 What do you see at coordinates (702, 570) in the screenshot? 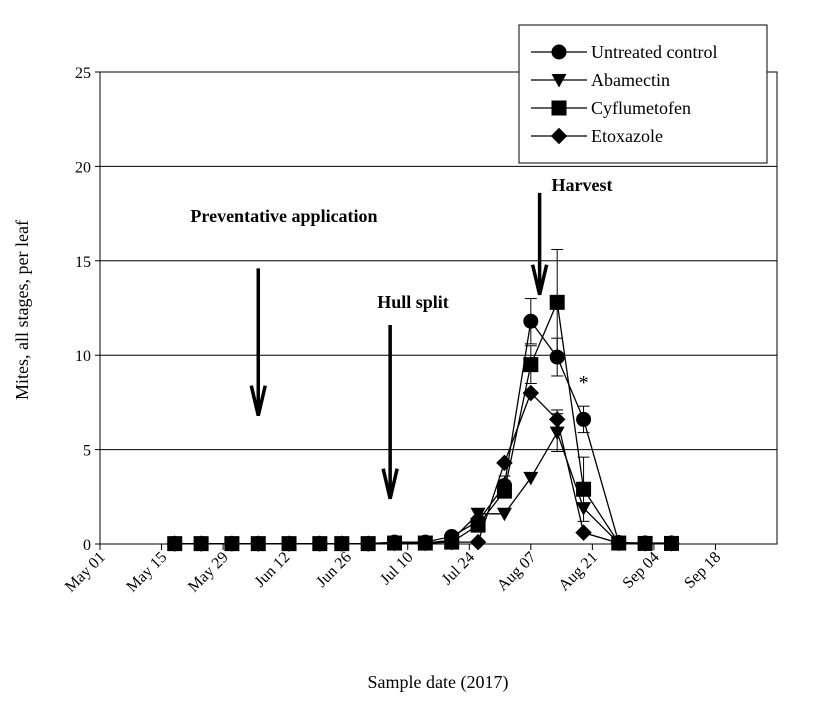
I see `x-tick-label-10: Sep 18` at bounding box center [702, 570].